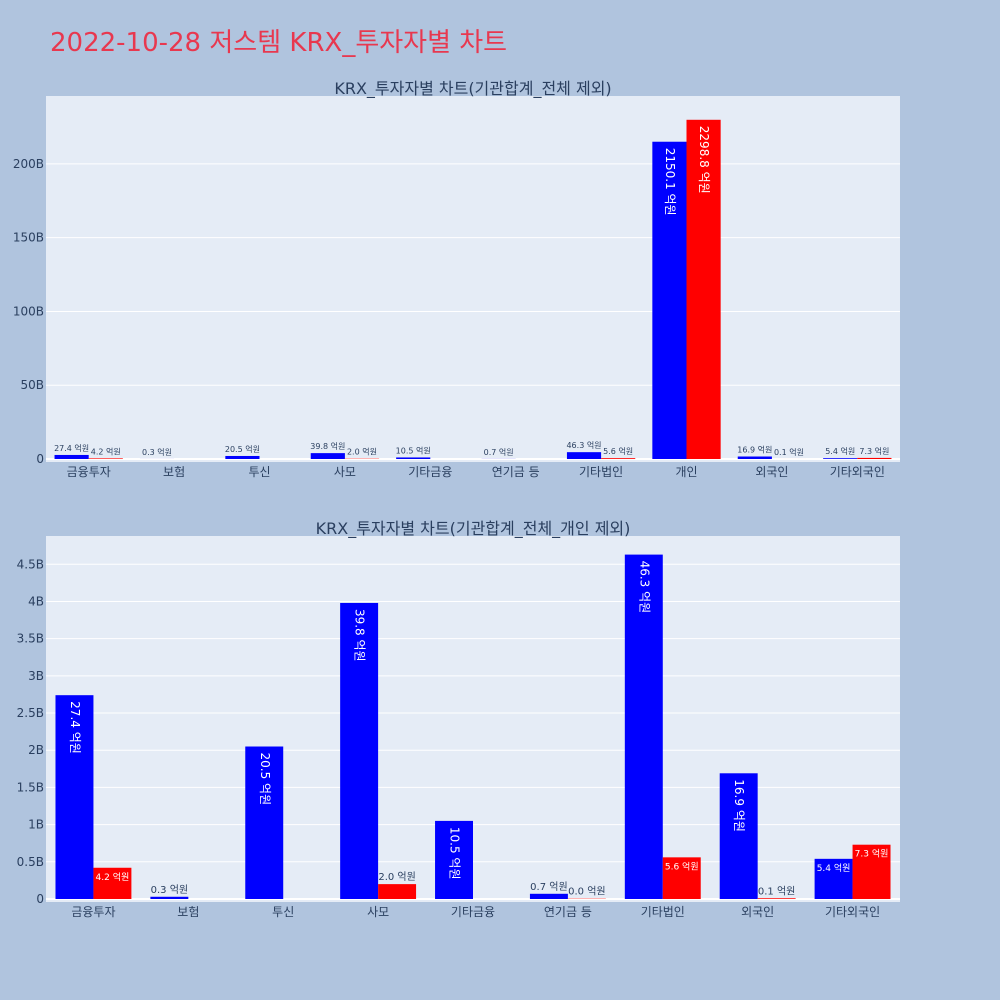 The image size is (1000, 1000). I want to click on y-tick-label: 4.5B, so click(30, 564).